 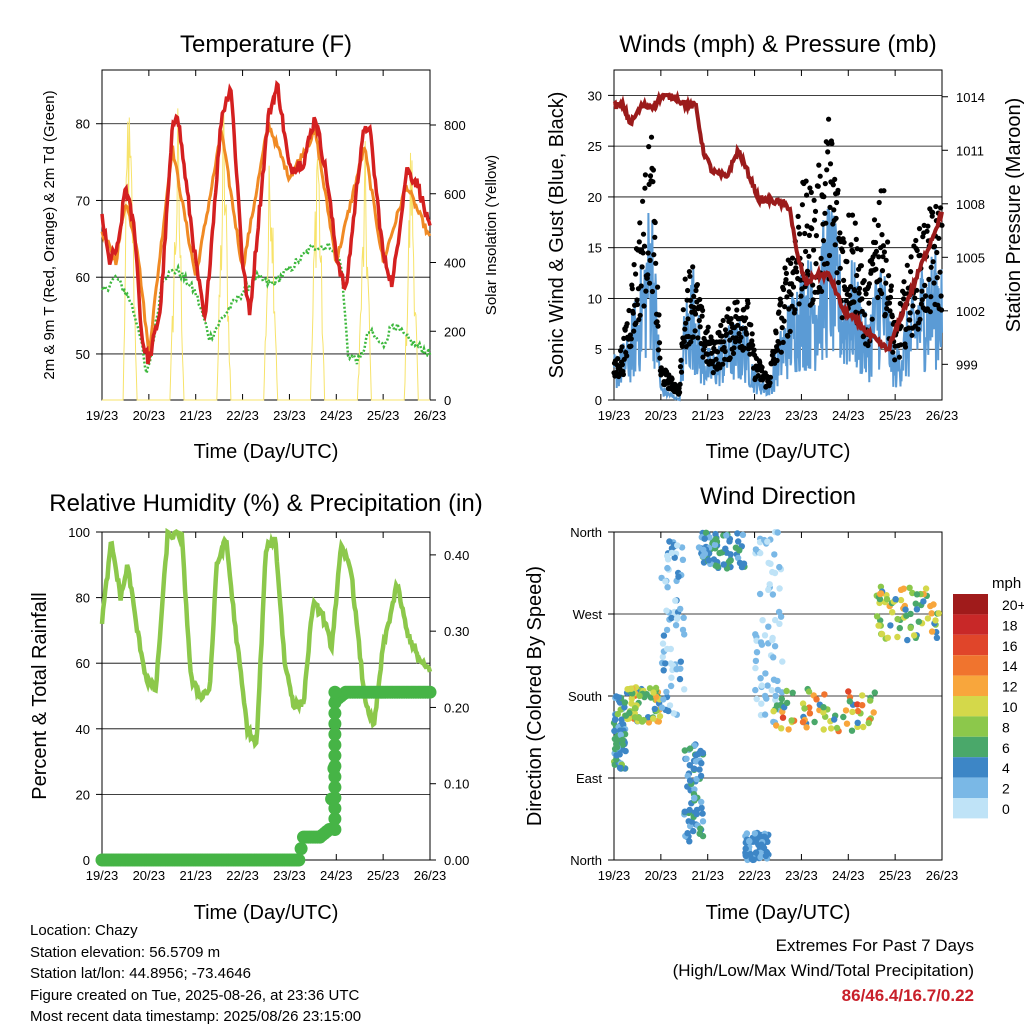 I want to click on temperature-right-ytick-label: 200, so click(x=455, y=331).